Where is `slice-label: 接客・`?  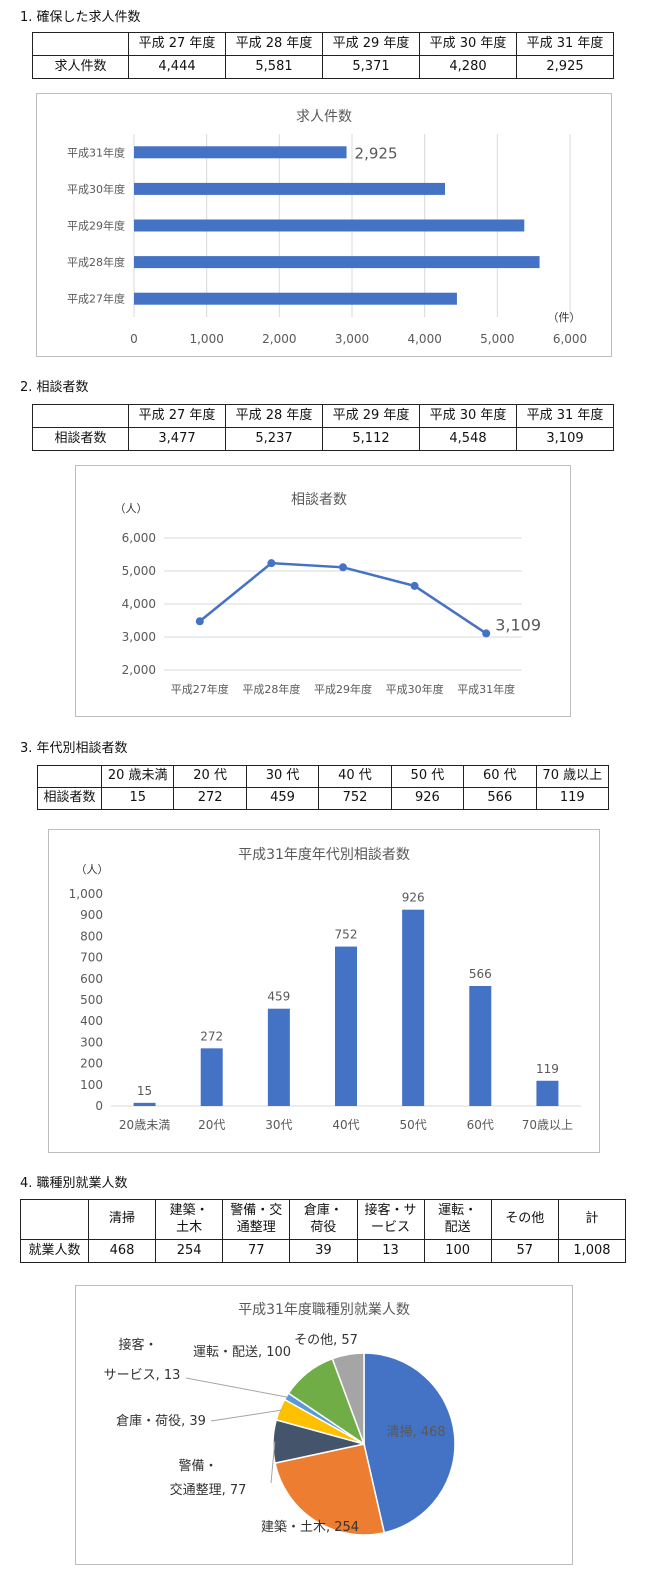
slice-label: 接客・ is located at coordinates (137, 1345).